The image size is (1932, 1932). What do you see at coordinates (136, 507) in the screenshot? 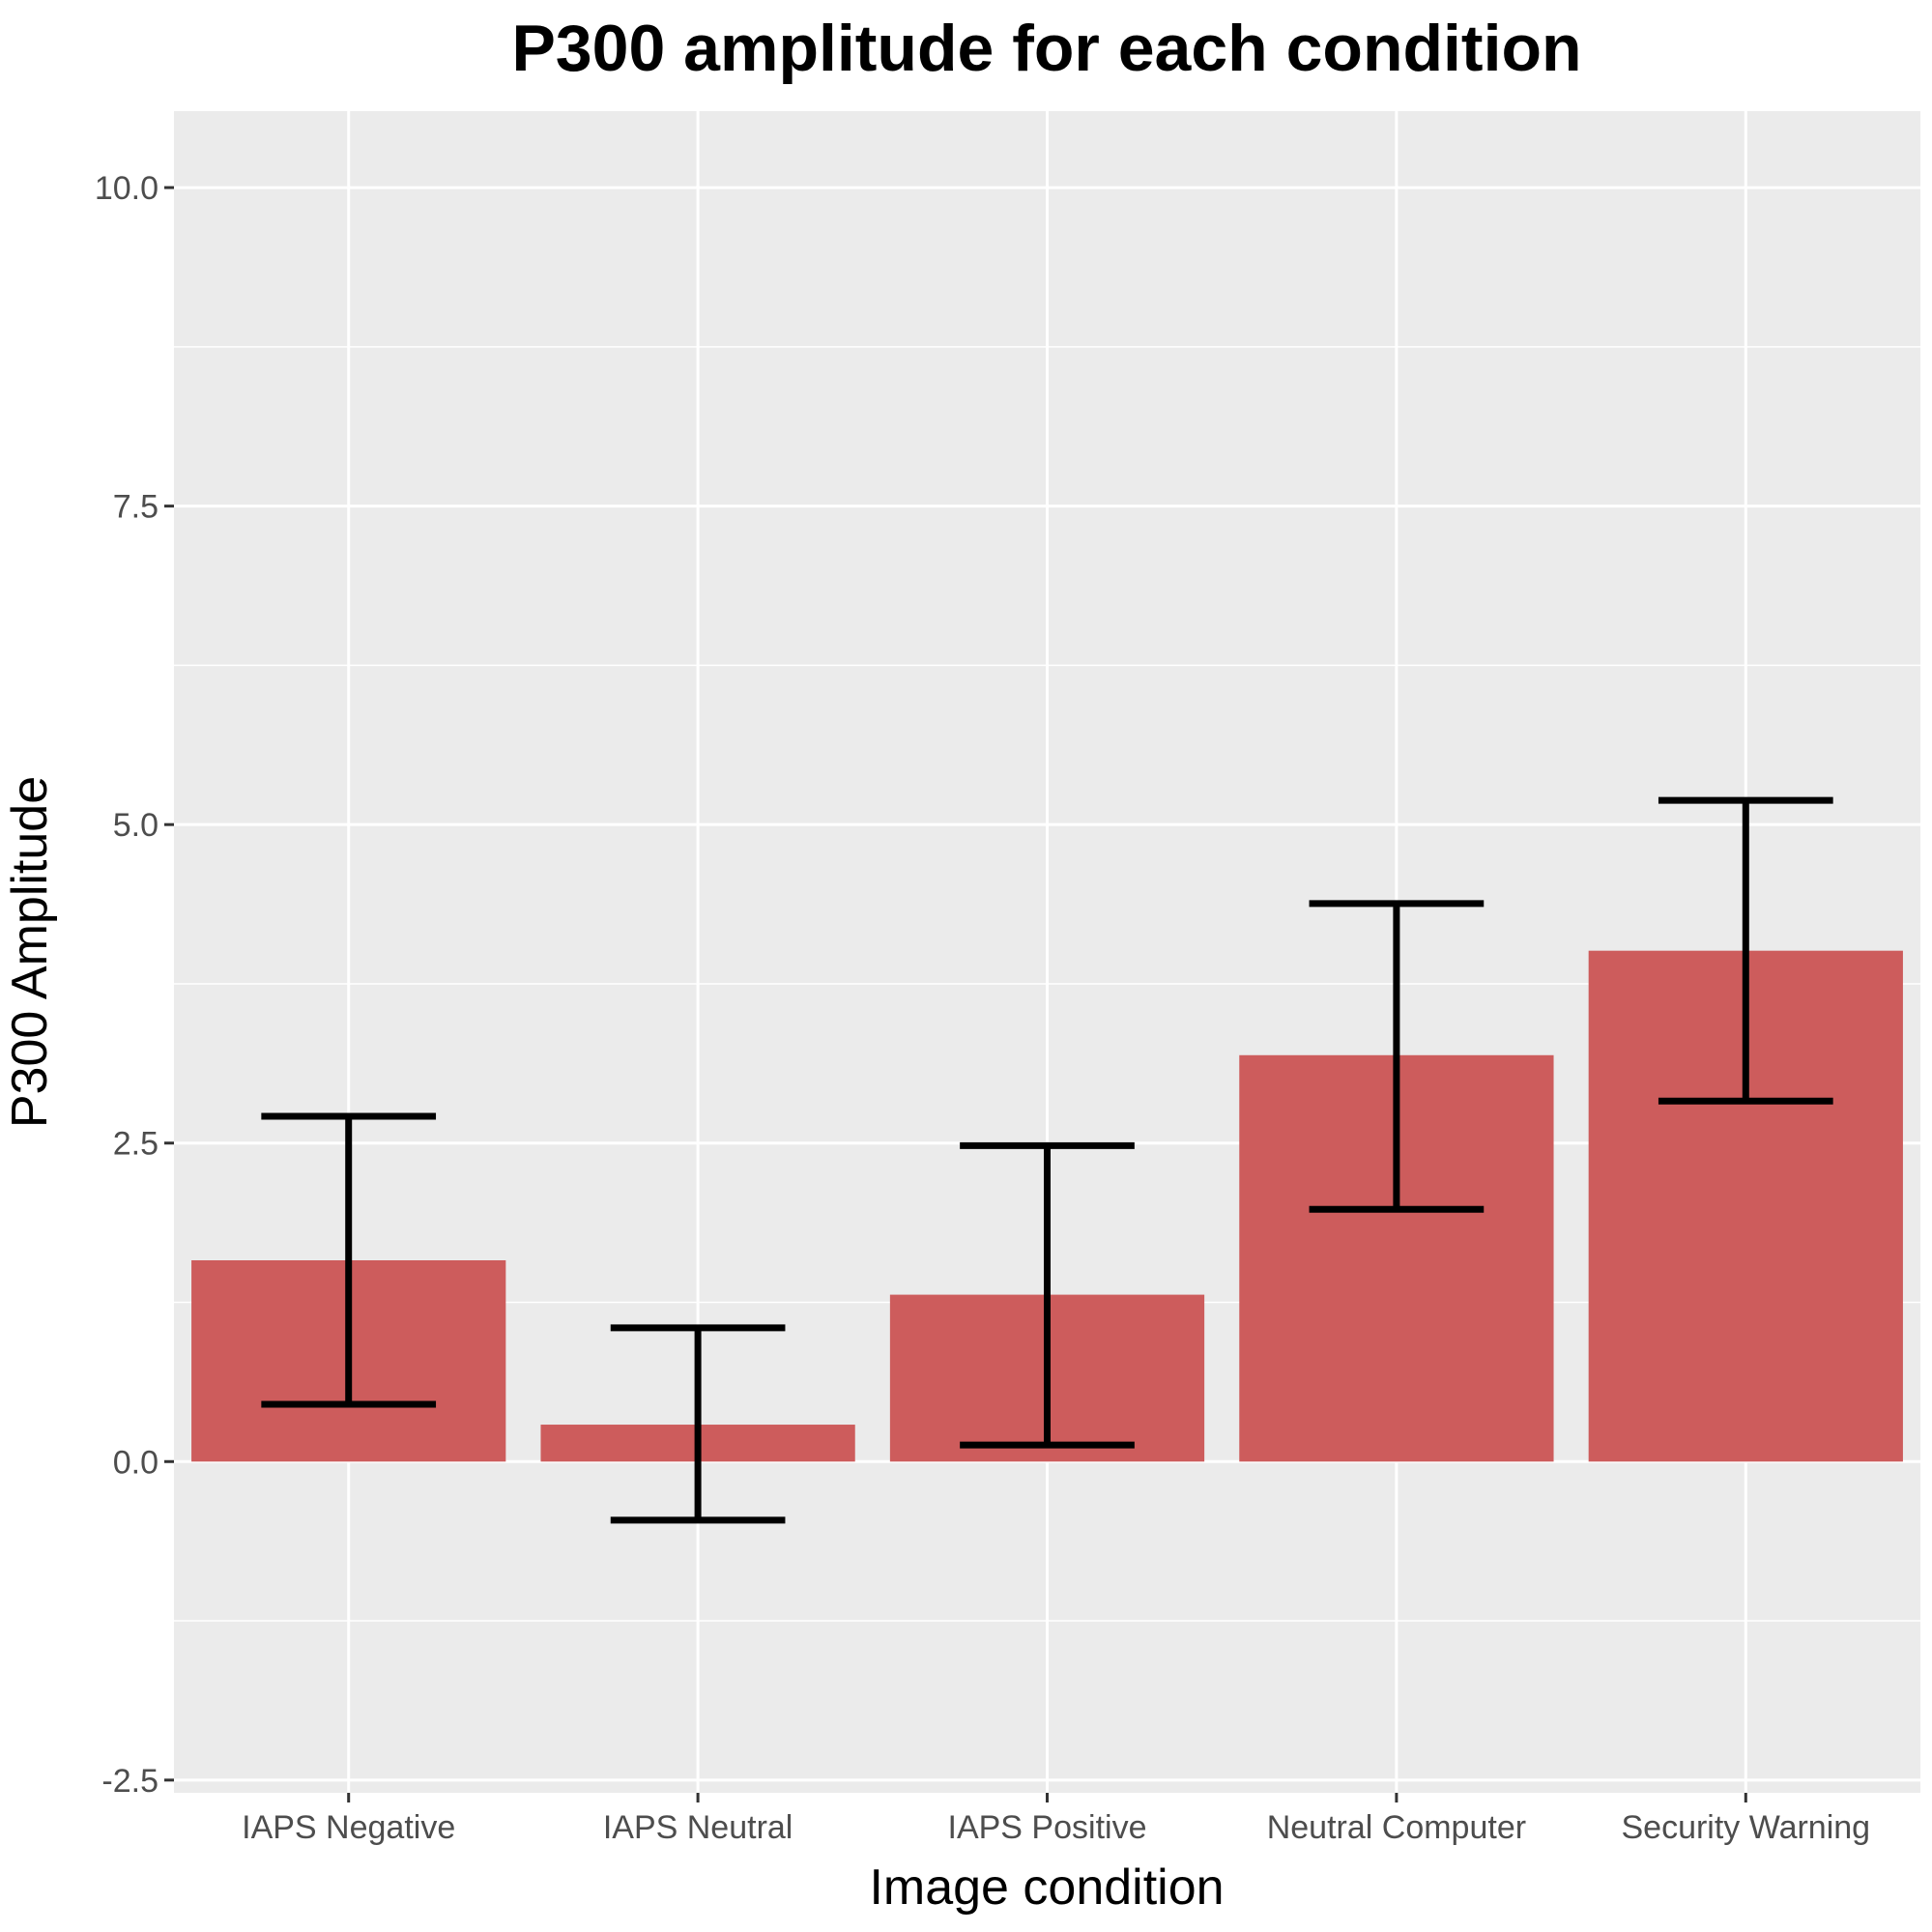
I see `y-tick-label: 7.5` at bounding box center [136, 507].